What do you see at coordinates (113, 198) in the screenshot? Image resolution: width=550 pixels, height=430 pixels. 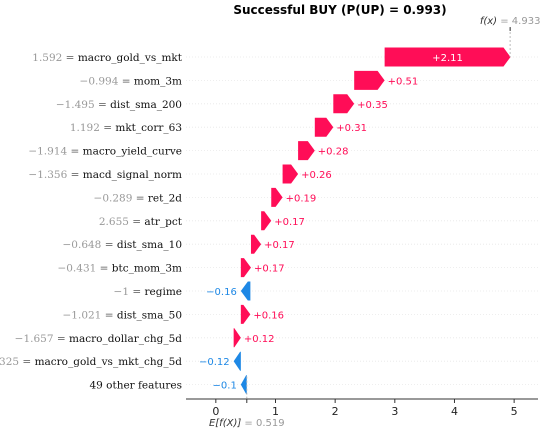 I see `feature-value: −0.289` at bounding box center [113, 198].